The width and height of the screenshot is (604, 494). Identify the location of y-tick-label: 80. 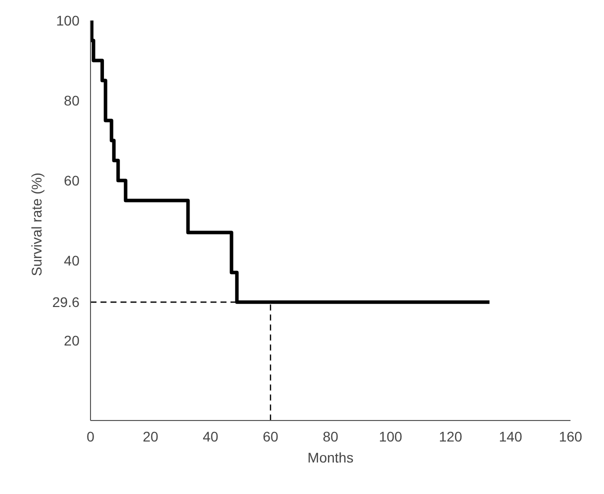
(72, 100).